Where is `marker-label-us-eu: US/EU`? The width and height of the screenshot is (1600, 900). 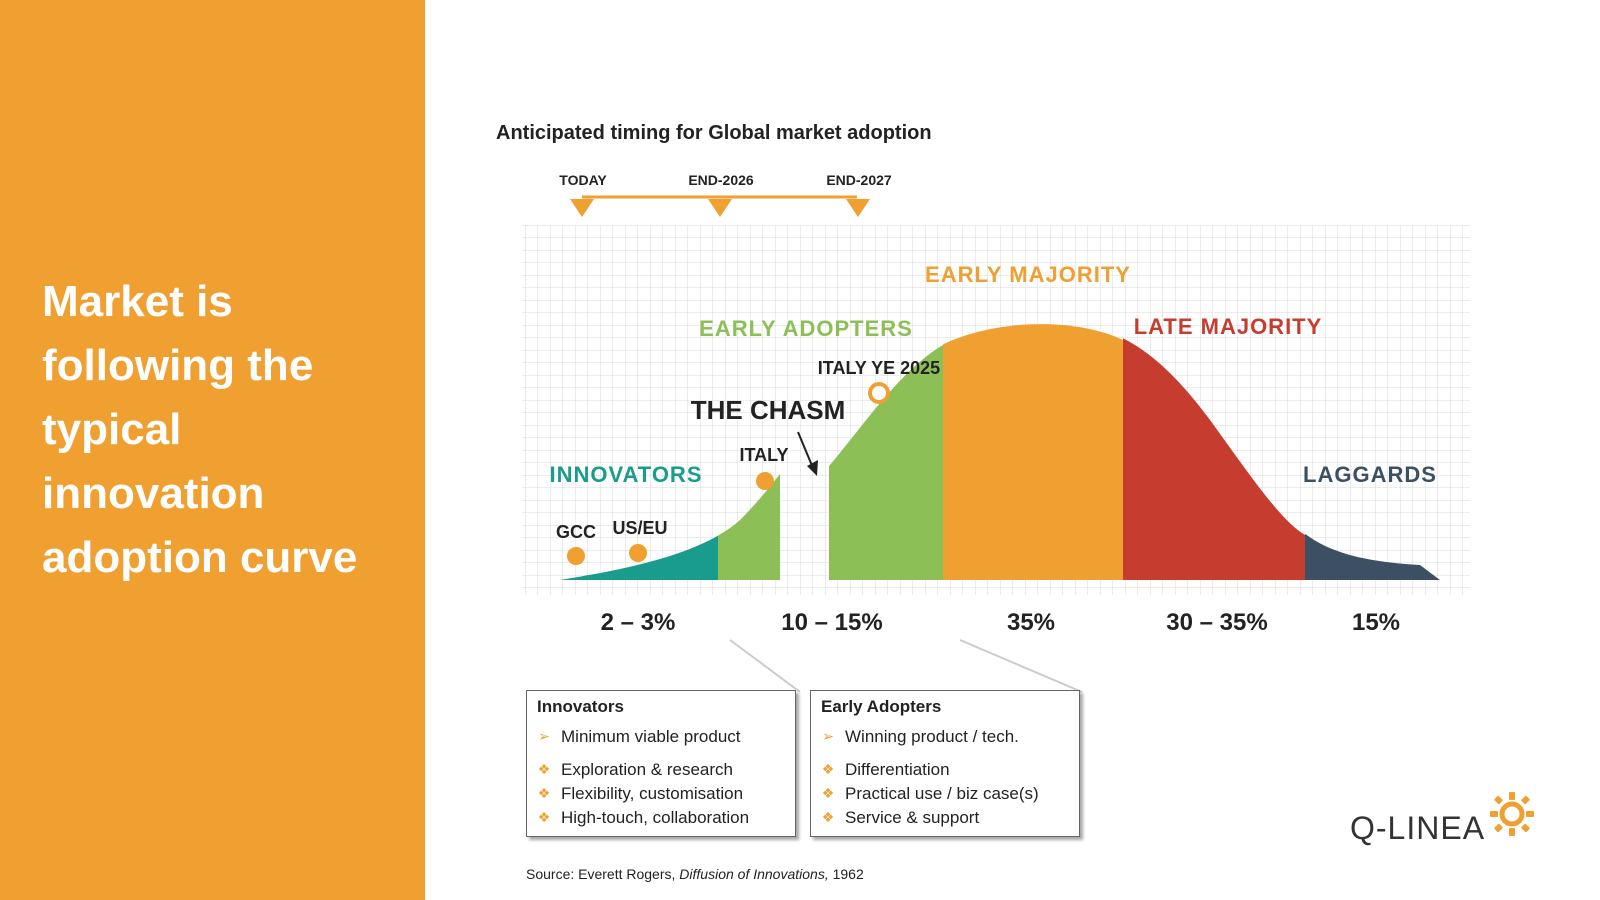
marker-label-us-eu: US/EU is located at coordinates (639, 528).